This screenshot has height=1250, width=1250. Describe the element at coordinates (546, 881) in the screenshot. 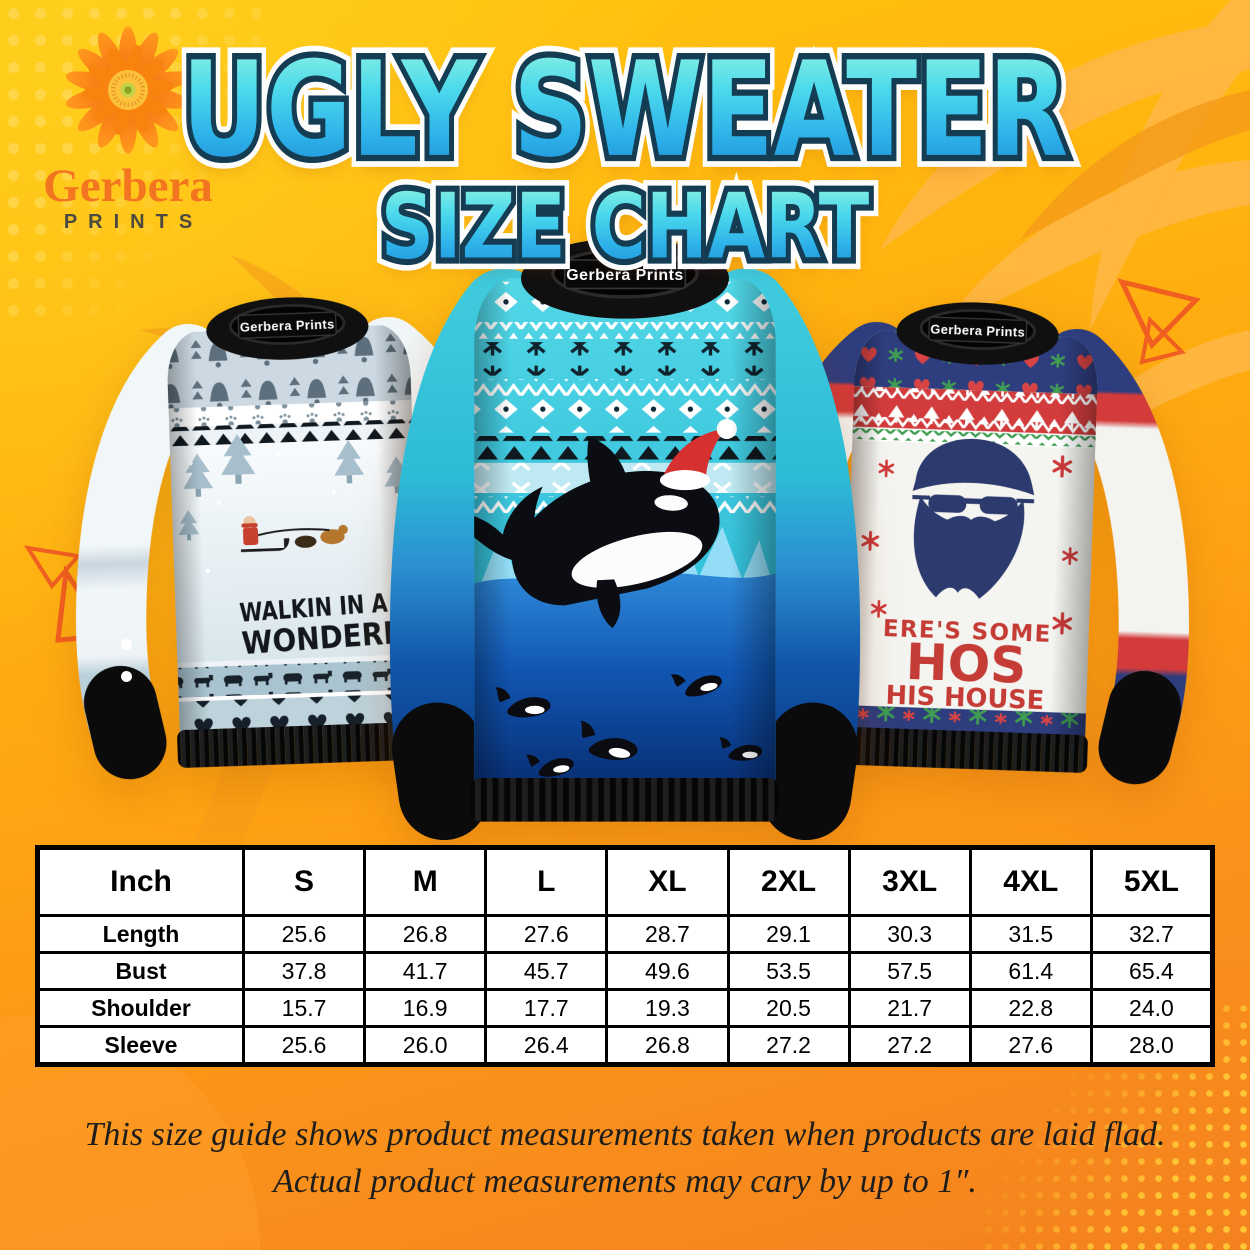

I see `column-header: L` at that location.